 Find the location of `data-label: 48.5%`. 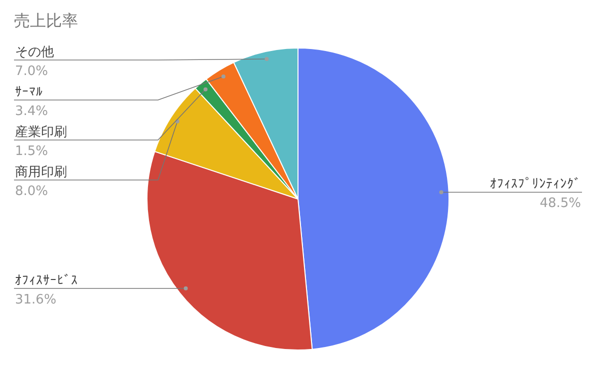

data-label: 48.5% is located at coordinates (560, 204).